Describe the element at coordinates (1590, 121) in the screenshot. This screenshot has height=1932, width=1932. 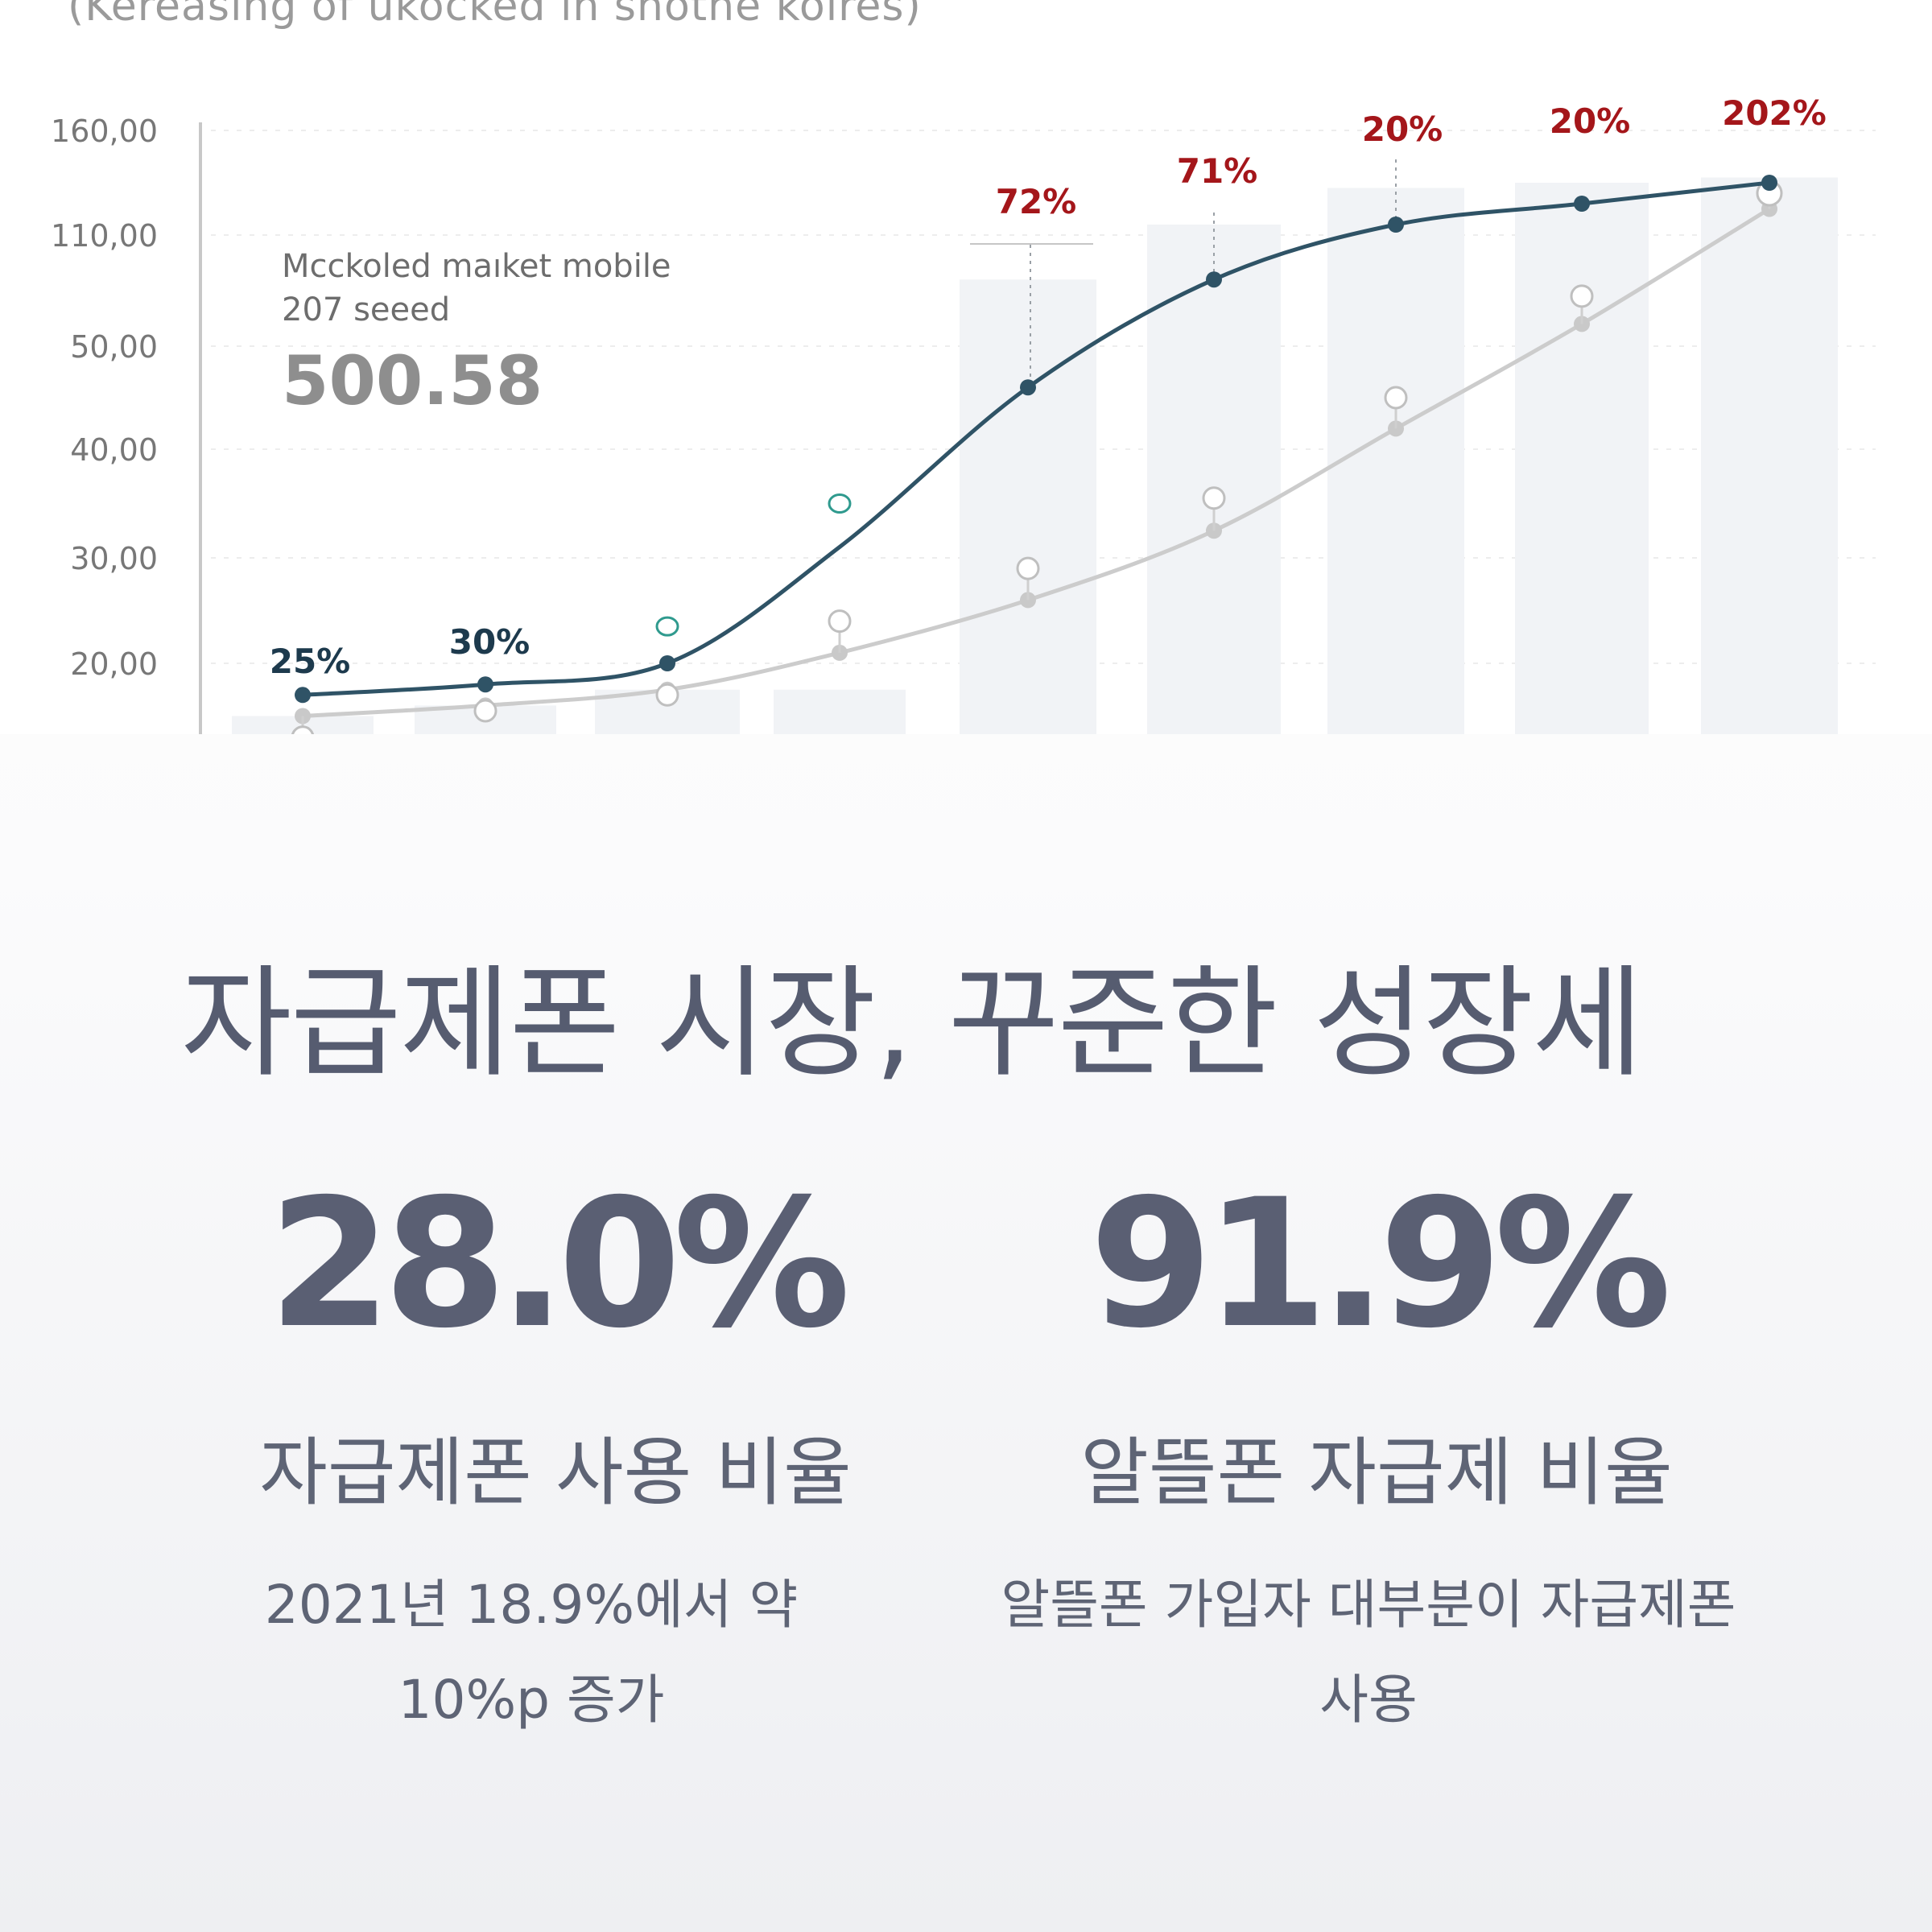
I see `point-label-7: 20%` at that location.